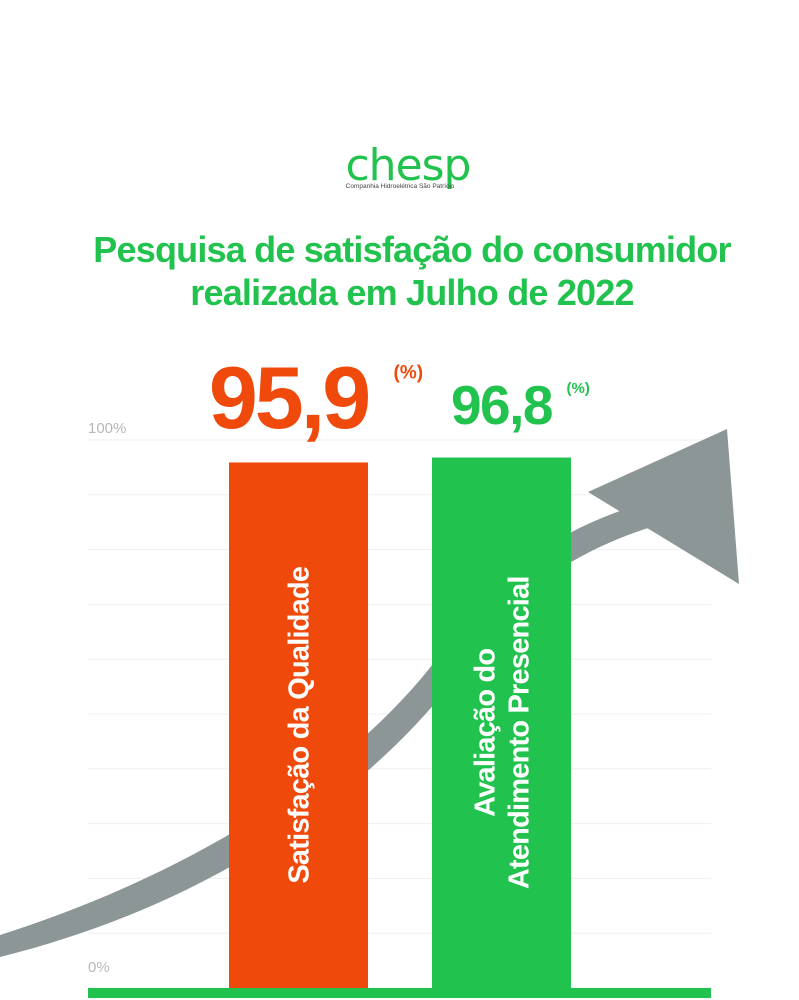  What do you see at coordinates (107, 428) in the screenshot?
I see `y-tick-label-100: 100%` at bounding box center [107, 428].